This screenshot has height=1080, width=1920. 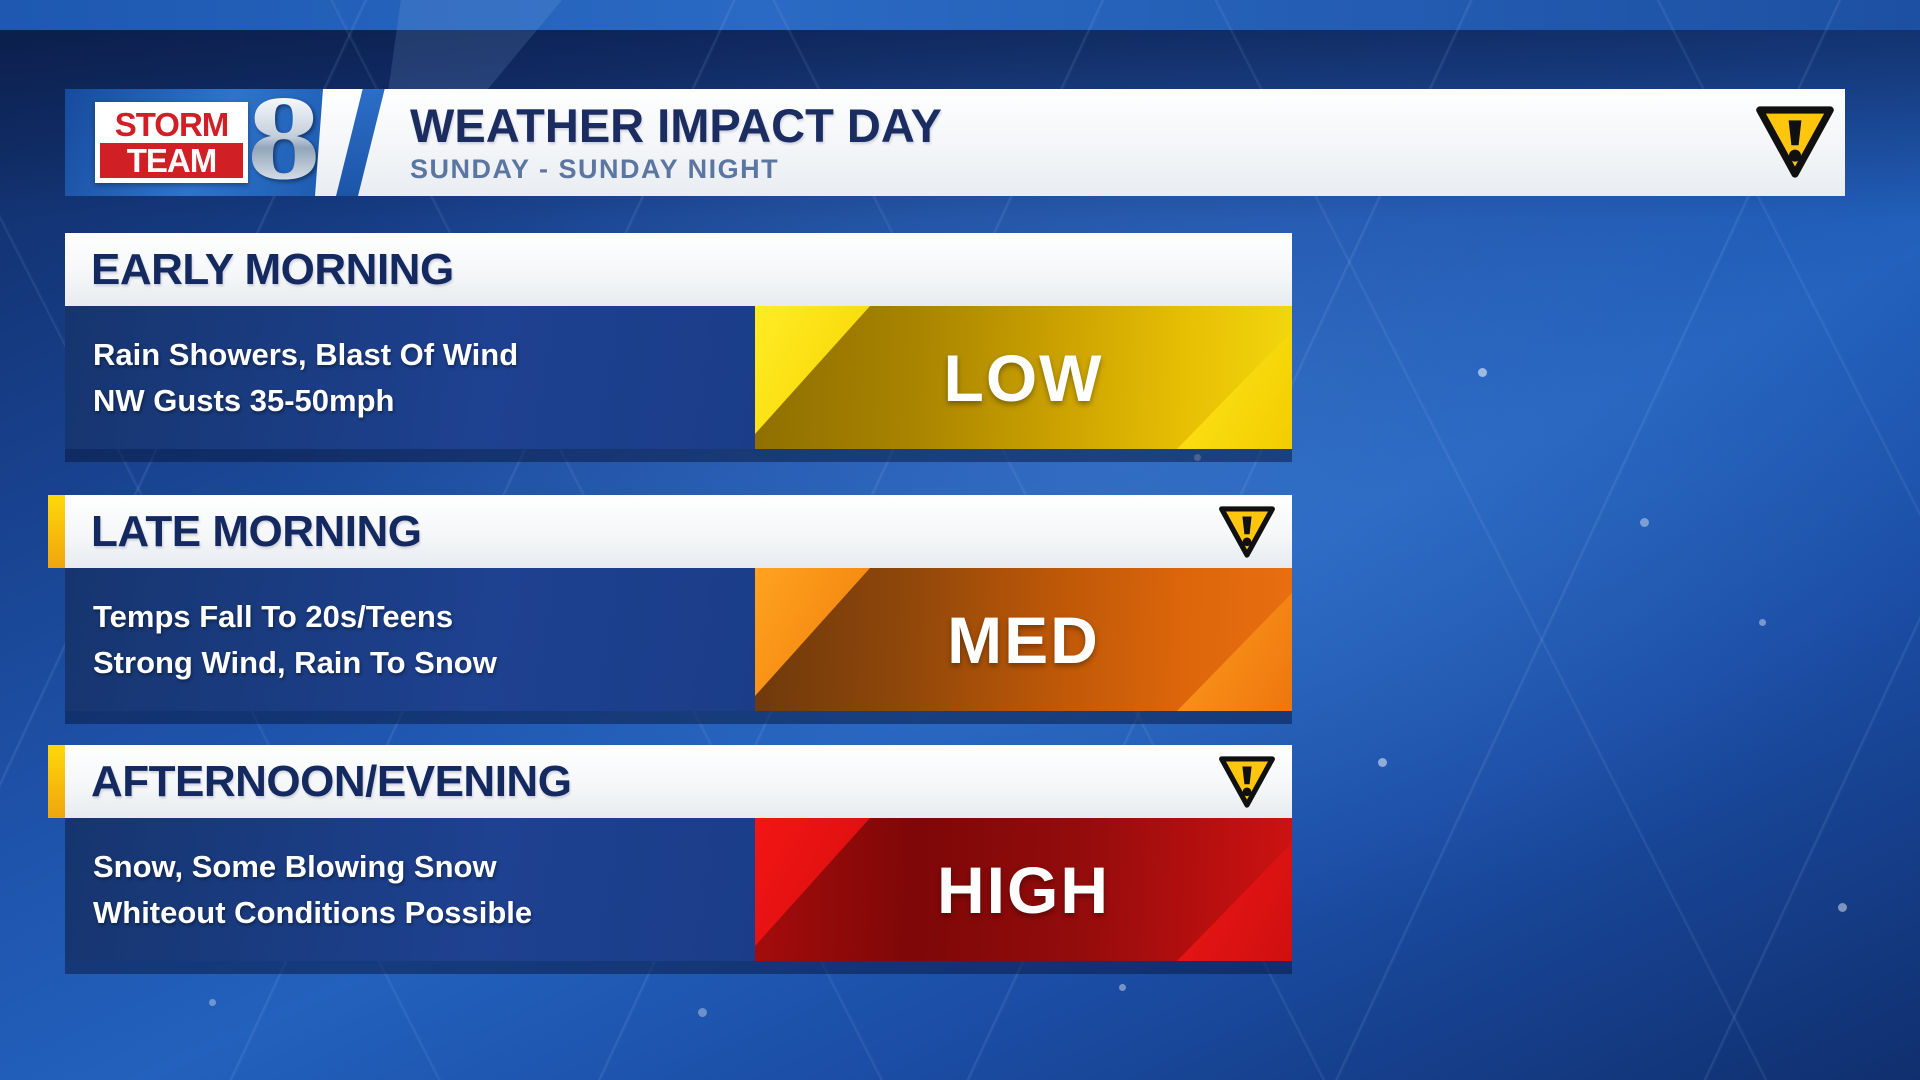 I want to click on section-period-label: AFTERNOON/EVENING, so click(x=331, y=781).